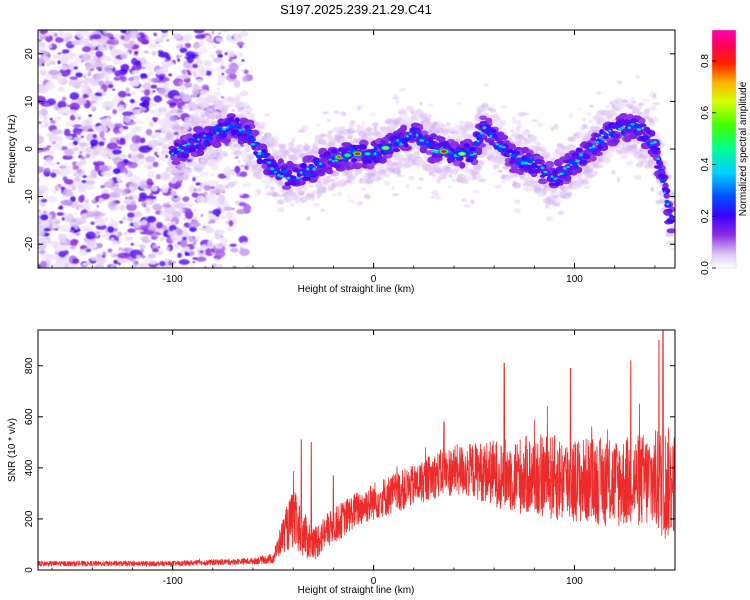  Describe the element at coordinates (29, 244) in the screenshot. I see `spectrogram-y-tick-label: -20` at that location.